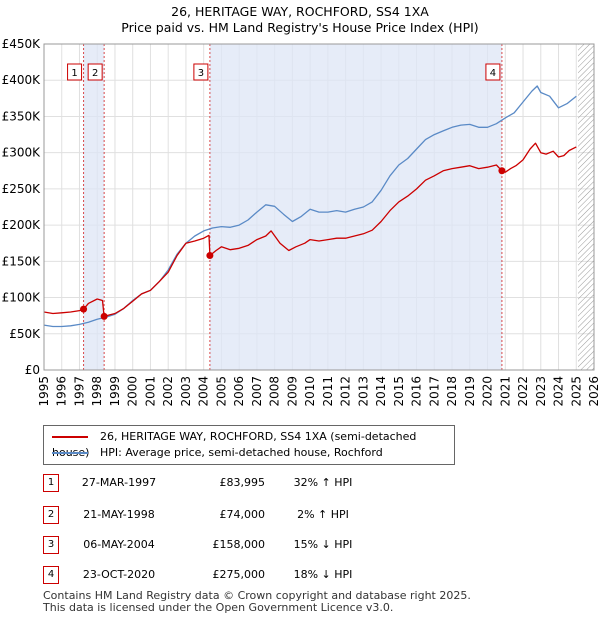  I want to click on future-hatch, so click(586, 207).